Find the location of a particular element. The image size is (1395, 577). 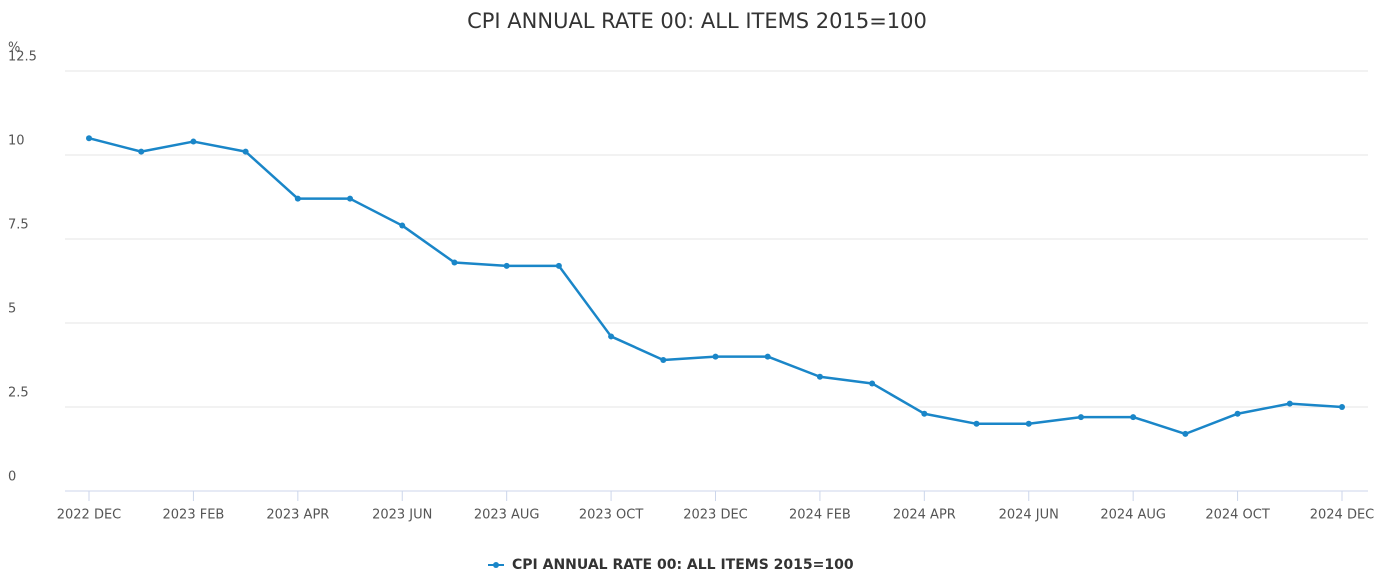

legend-label: CPI ANNUAL RATE 00: ALL ITEMS 2015=100 is located at coordinates (683, 565).